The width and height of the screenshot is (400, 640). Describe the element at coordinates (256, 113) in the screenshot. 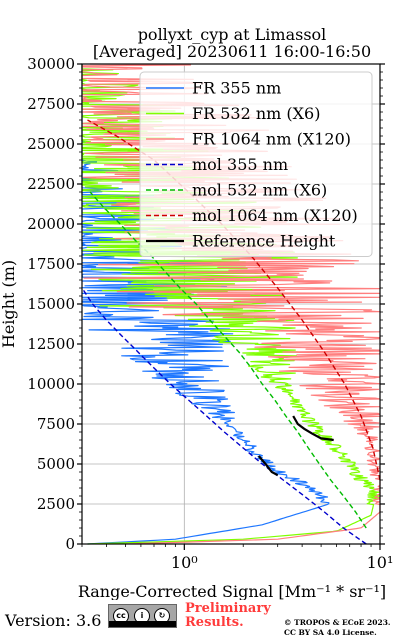

I see `legend-label: FR 532 nm (X6)` at that location.